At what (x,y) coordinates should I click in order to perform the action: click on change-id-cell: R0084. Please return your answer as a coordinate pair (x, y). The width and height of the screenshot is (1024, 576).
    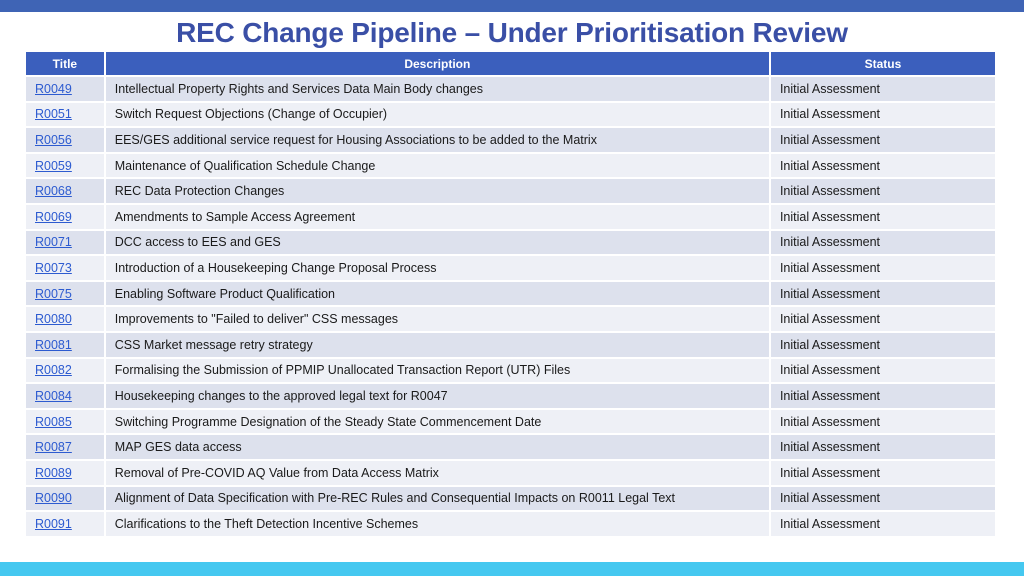
    Looking at the image, I should click on (66, 395).